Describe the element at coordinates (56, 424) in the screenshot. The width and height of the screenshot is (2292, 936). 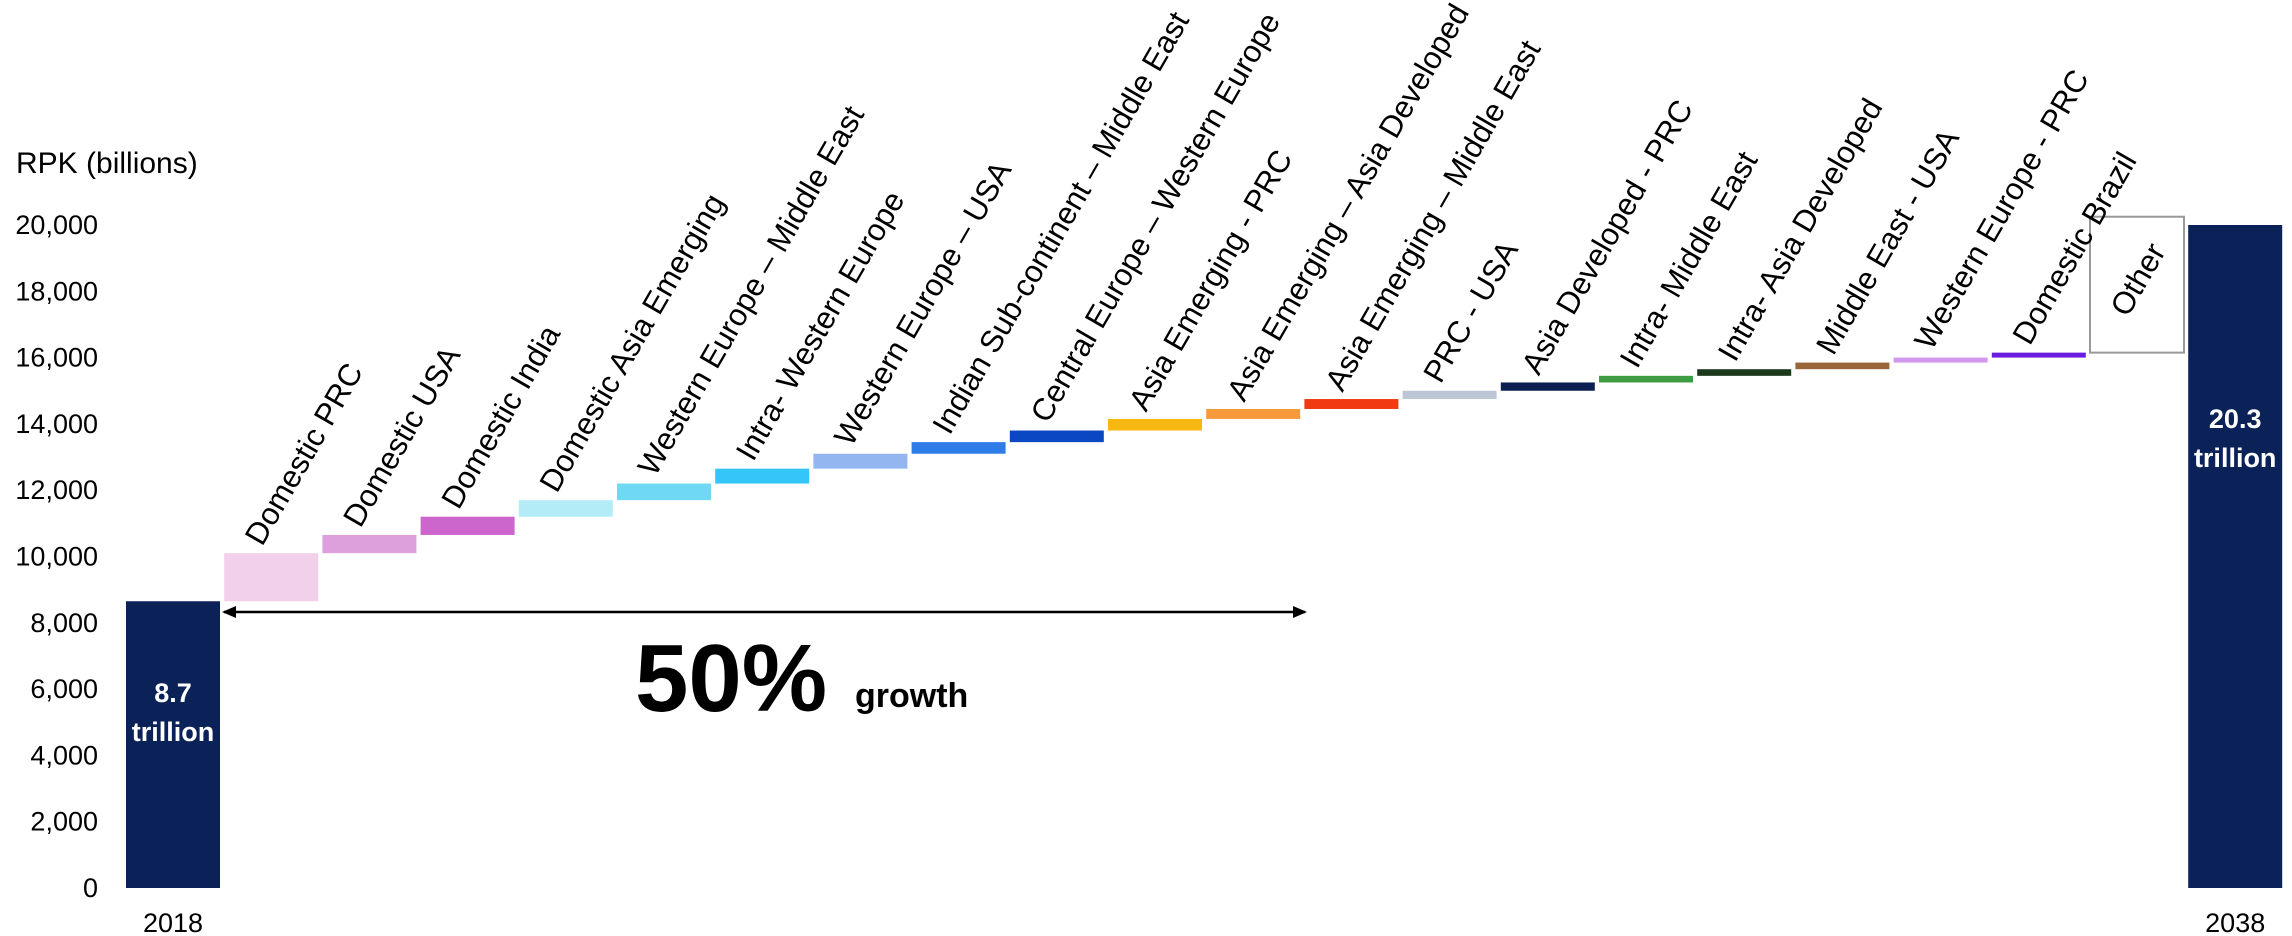
I see `y-tick-label: 14,000` at that location.